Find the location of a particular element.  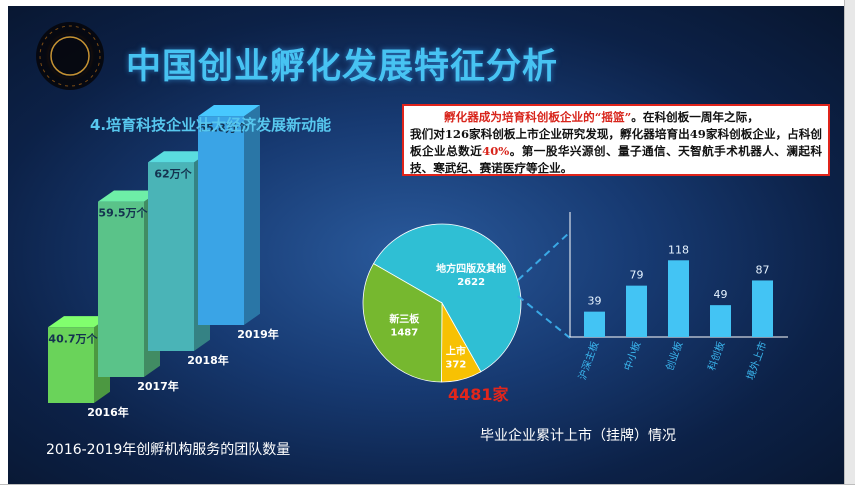

pie-slice-label-2: 新三板 is located at coordinates (404, 319).